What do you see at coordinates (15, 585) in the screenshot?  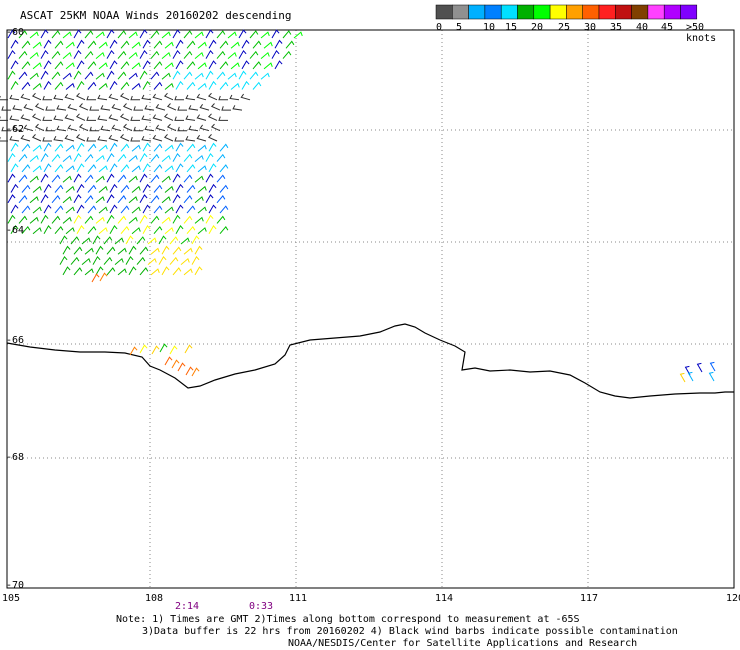 I see `latitude-label: -70` at bounding box center [15, 585].